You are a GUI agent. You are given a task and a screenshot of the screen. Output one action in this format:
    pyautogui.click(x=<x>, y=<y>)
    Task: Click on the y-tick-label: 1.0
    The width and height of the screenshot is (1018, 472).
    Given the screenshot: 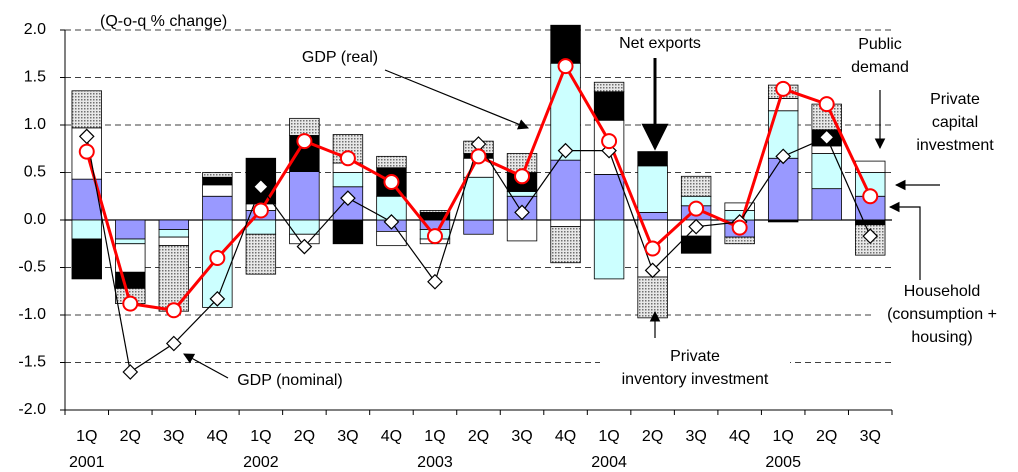 What is the action you would take?
    pyautogui.click(x=35, y=124)
    